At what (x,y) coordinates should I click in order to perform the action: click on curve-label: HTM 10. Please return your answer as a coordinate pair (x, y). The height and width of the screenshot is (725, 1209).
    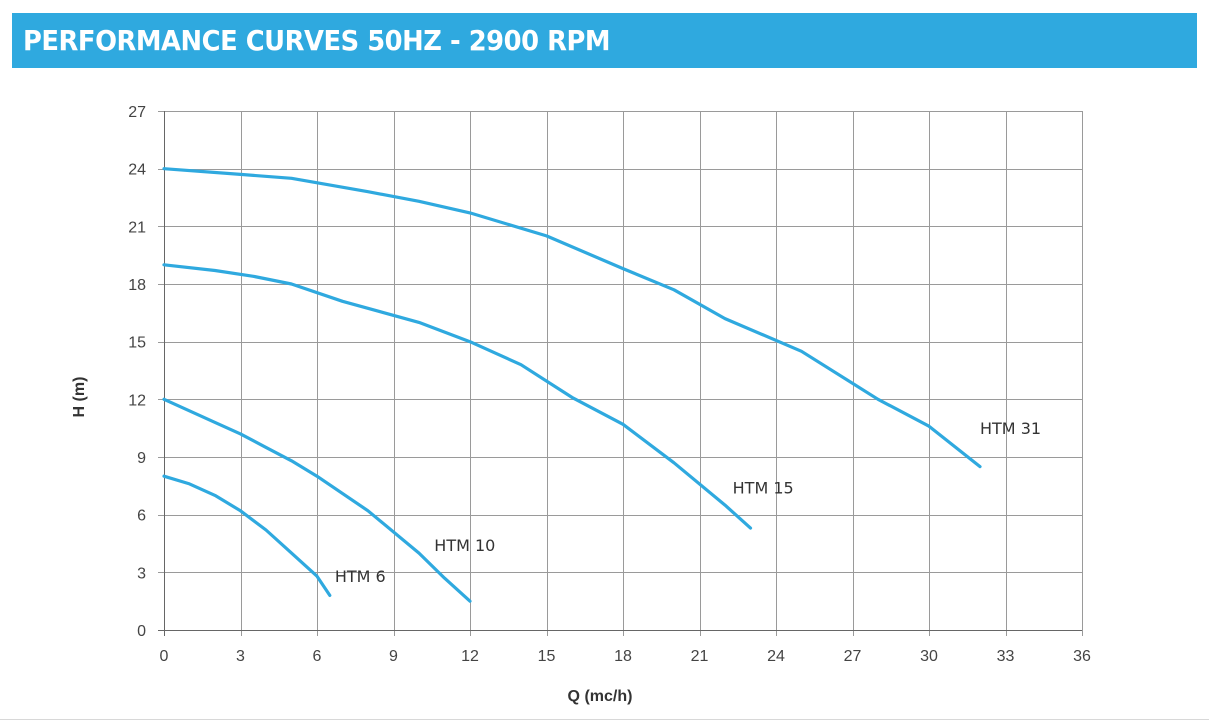
    Looking at the image, I should click on (464, 545).